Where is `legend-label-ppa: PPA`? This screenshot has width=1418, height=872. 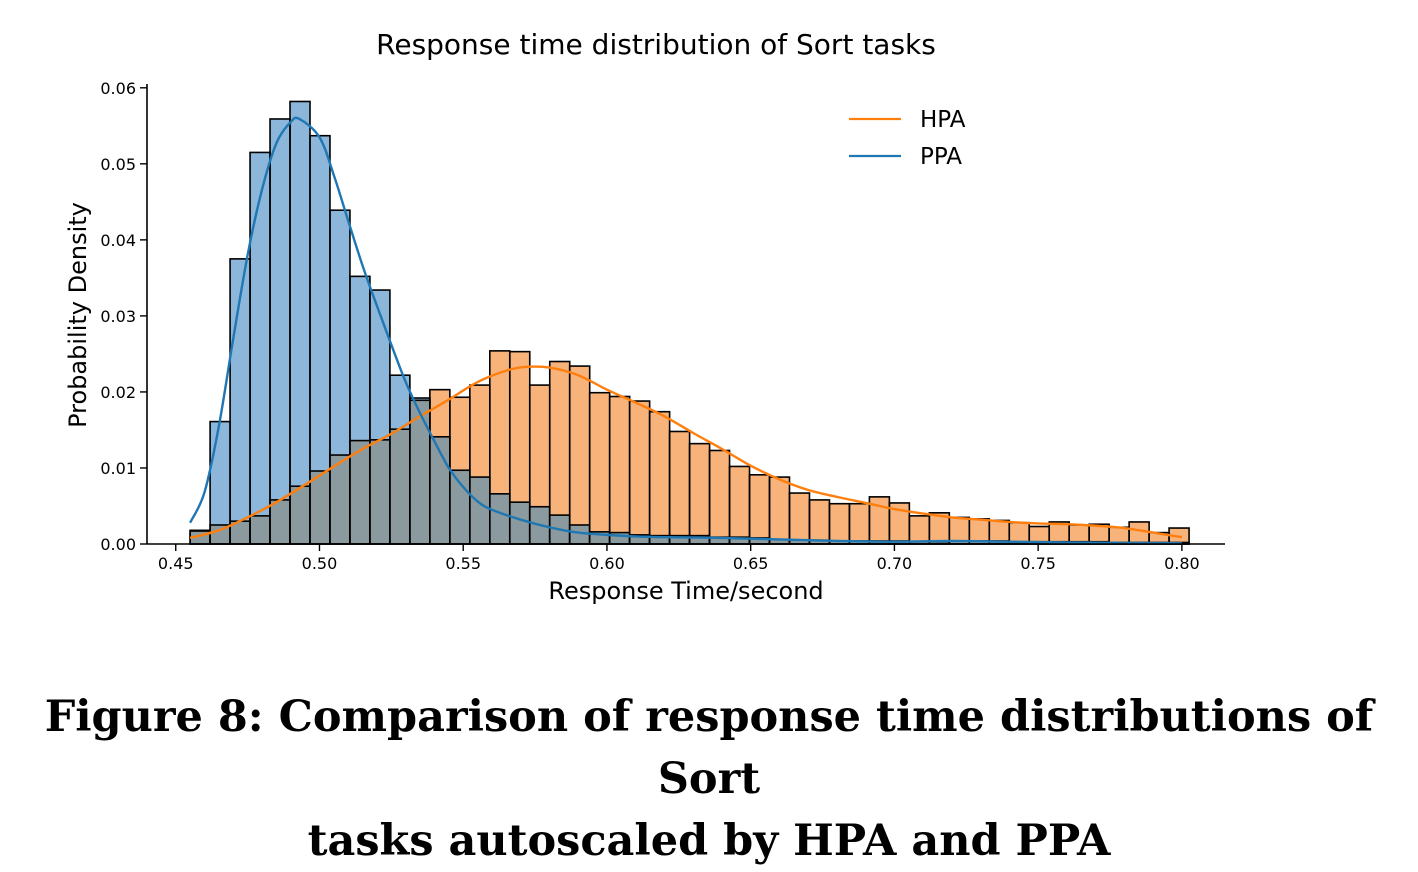 legend-label-ppa: PPA is located at coordinates (941, 157).